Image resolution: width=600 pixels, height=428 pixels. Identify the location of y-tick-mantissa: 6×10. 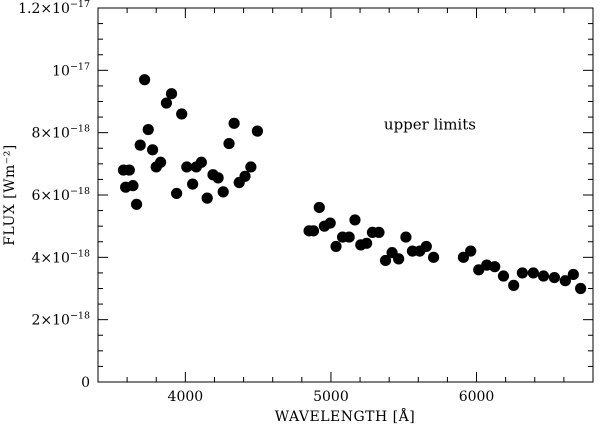
(50, 196).